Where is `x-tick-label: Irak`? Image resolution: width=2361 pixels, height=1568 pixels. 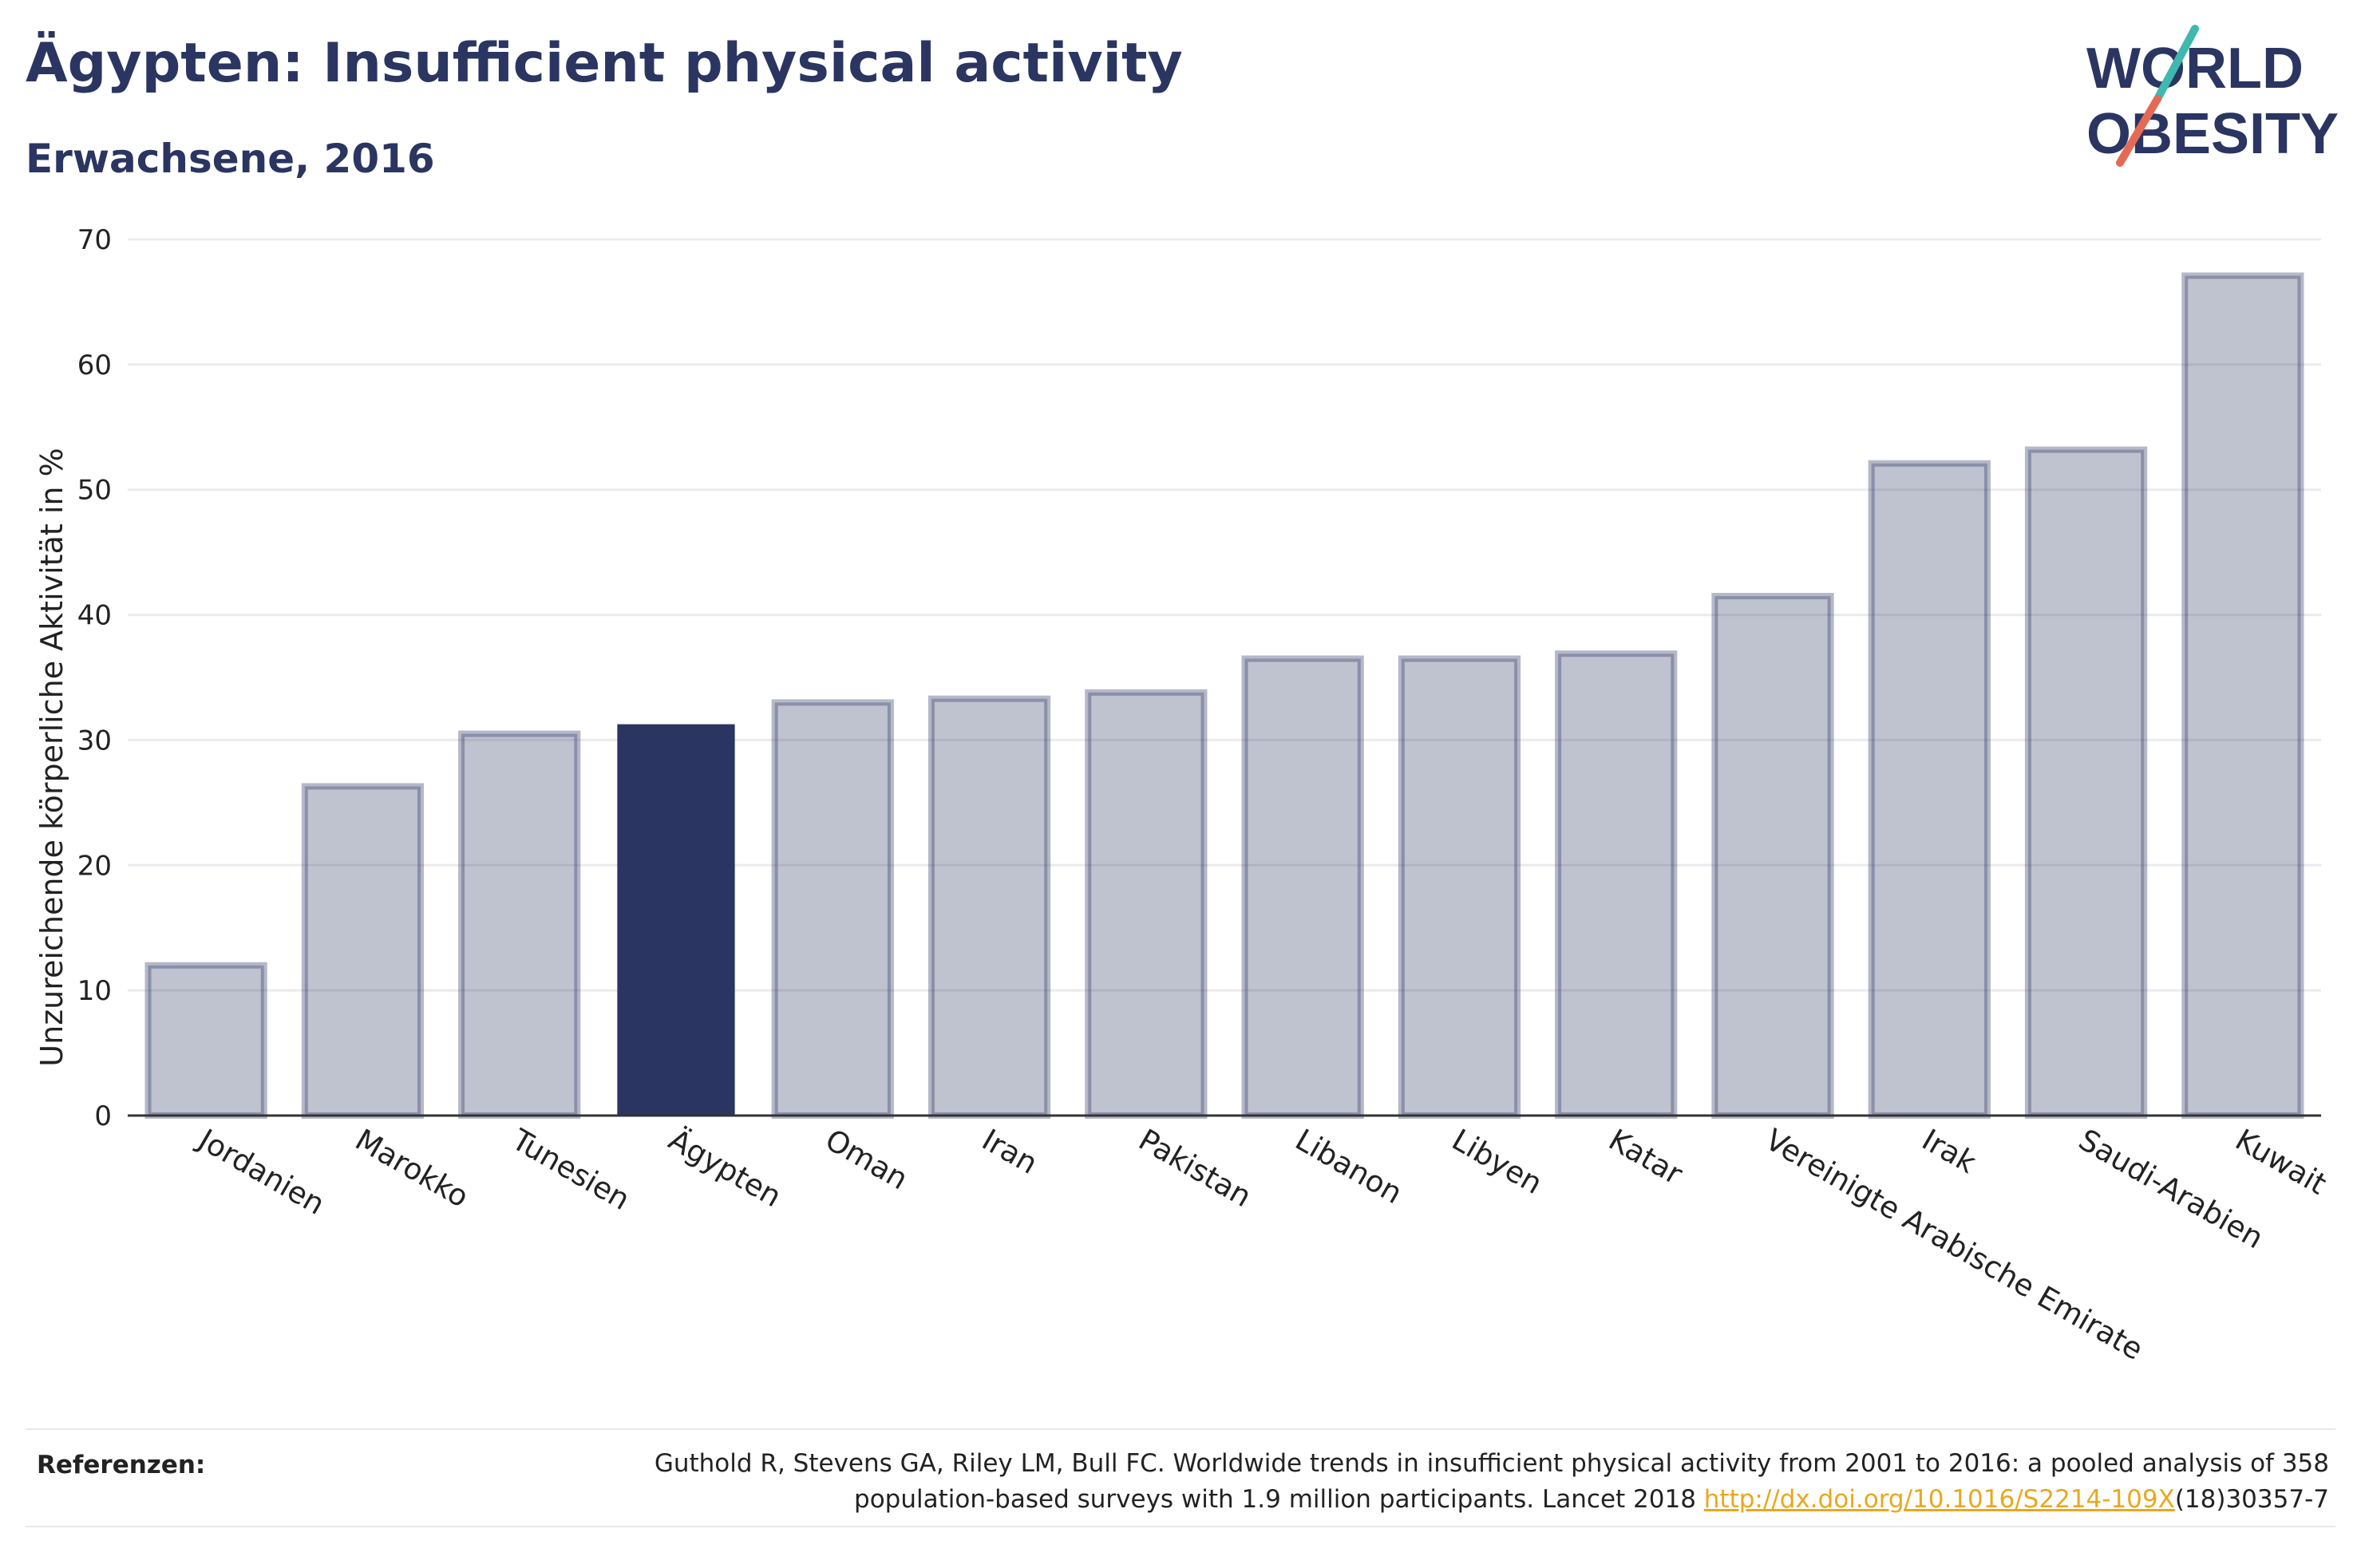
x-tick-label: Irak is located at coordinates (1949, 1152).